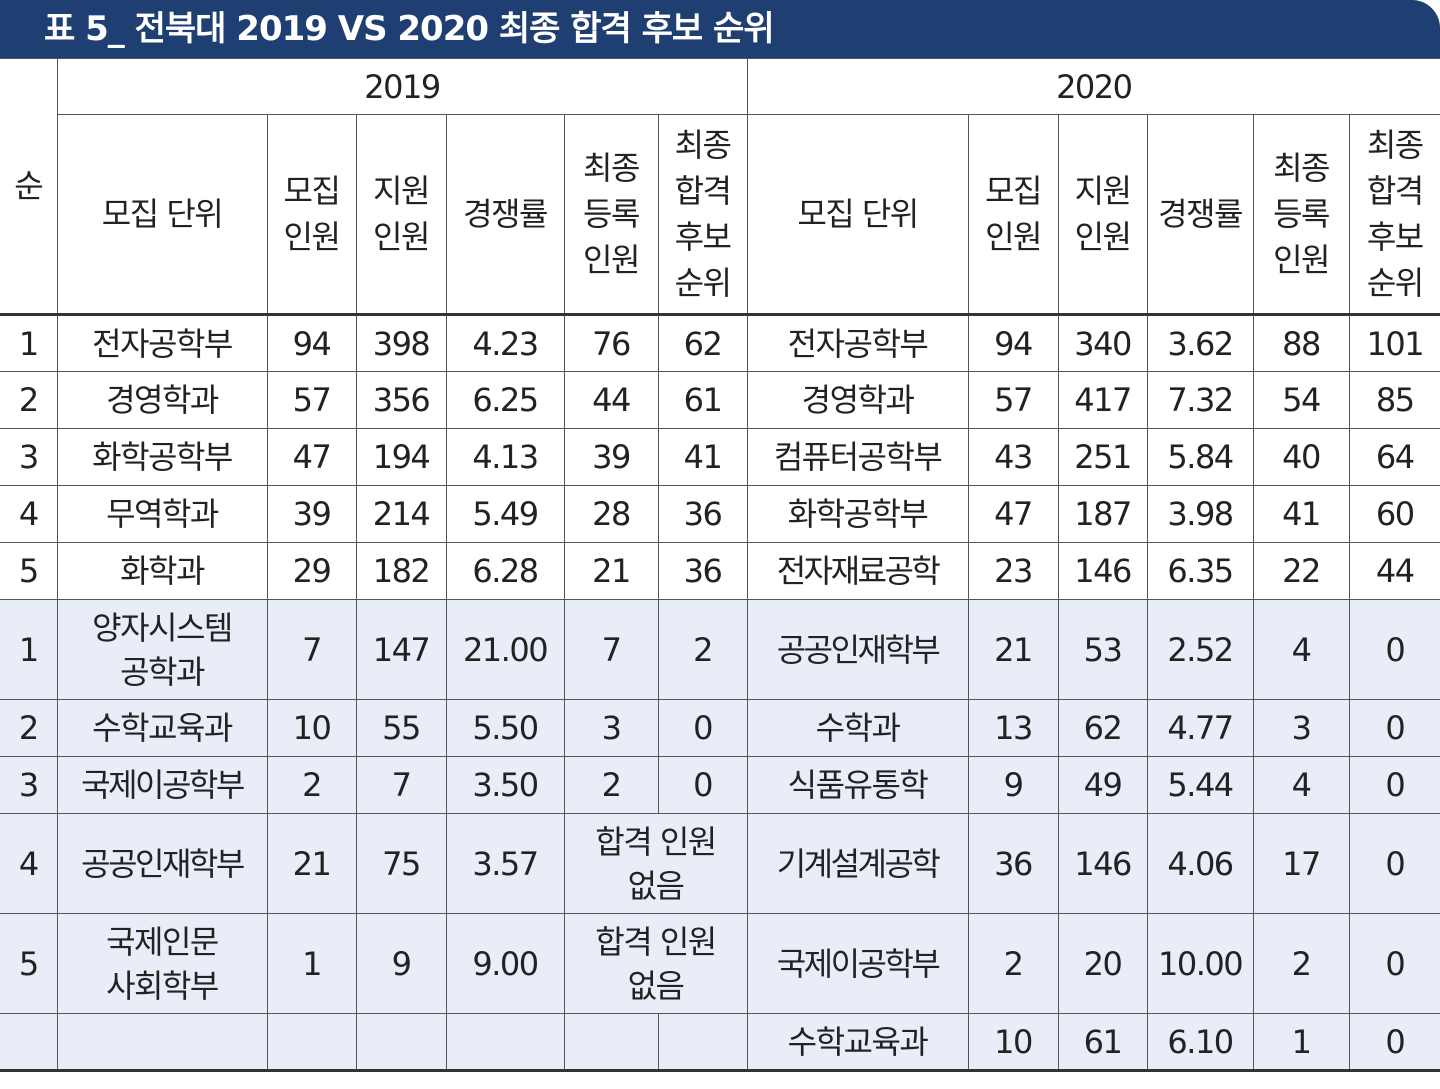 This screenshot has height=1089, width=1440. I want to click on header-ratio-2020: 경쟁률, so click(1200, 215).